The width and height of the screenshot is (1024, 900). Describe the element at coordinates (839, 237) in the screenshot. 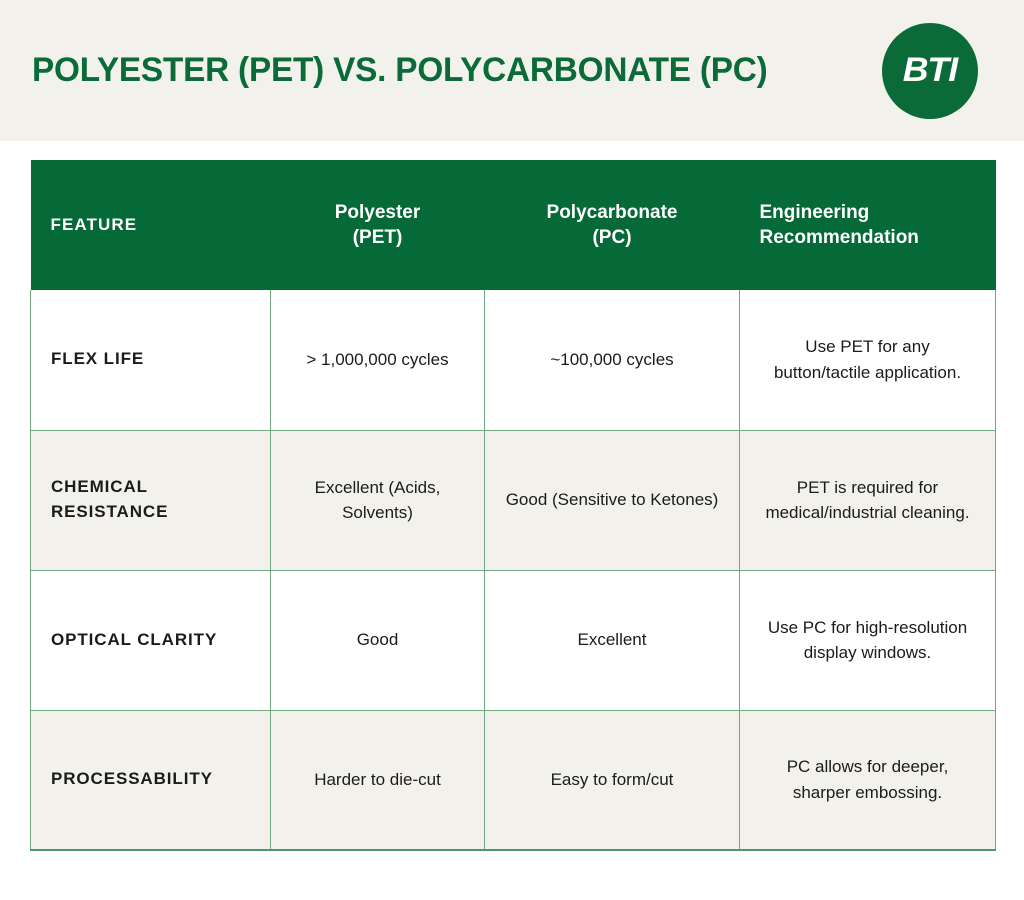

I see `column-header-recommendation-line2: Recommendation` at that location.